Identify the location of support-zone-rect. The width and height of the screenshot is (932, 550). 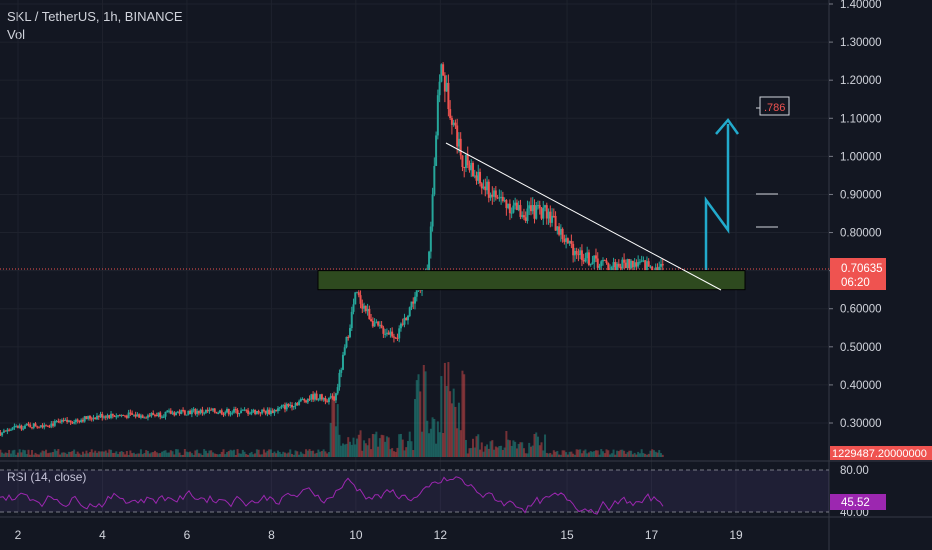
(531, 280).